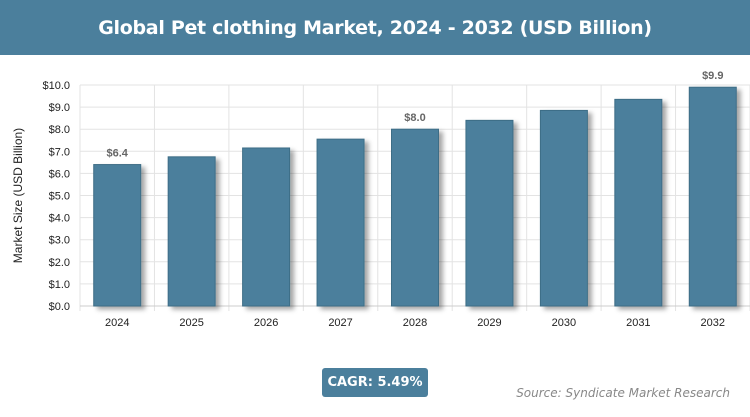  I want to click on bar-2027, so click(340, 222).